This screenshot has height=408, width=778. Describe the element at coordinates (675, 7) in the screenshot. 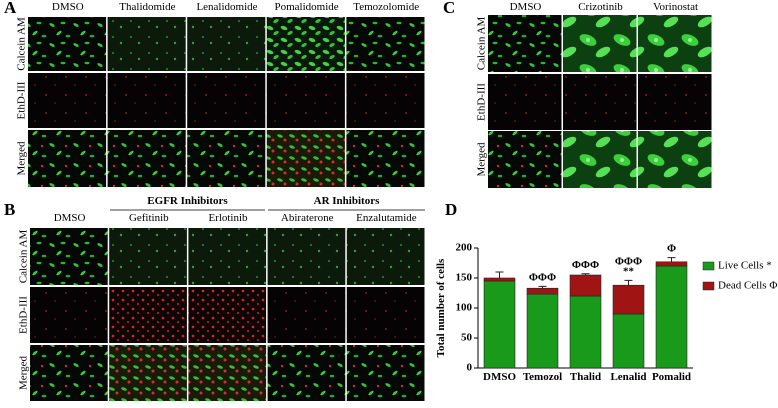

I see `column-label: Vorinostat` at that location.